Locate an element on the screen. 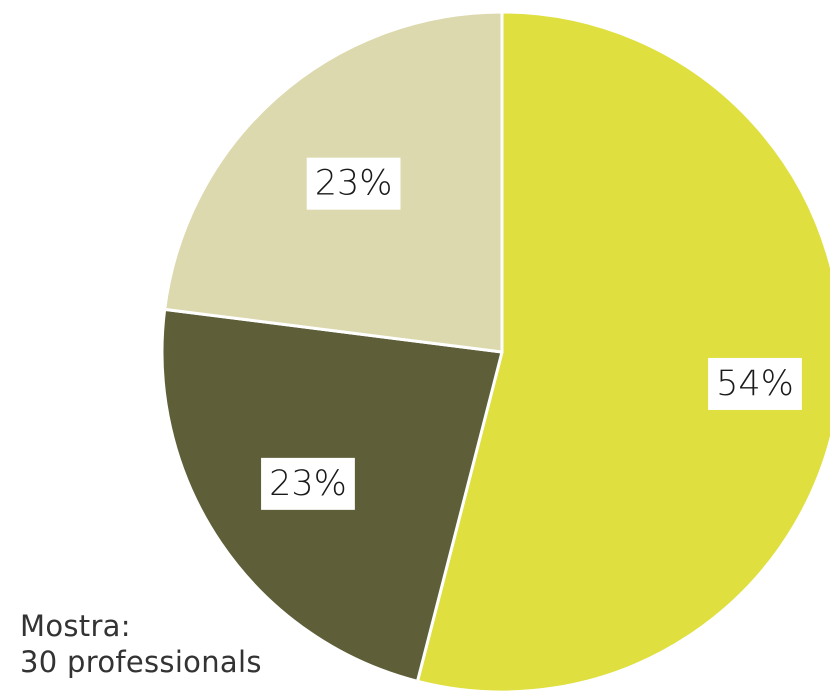 The image size is (830, 694). slice-label-1: 54% is located at coordinates (755, 383).